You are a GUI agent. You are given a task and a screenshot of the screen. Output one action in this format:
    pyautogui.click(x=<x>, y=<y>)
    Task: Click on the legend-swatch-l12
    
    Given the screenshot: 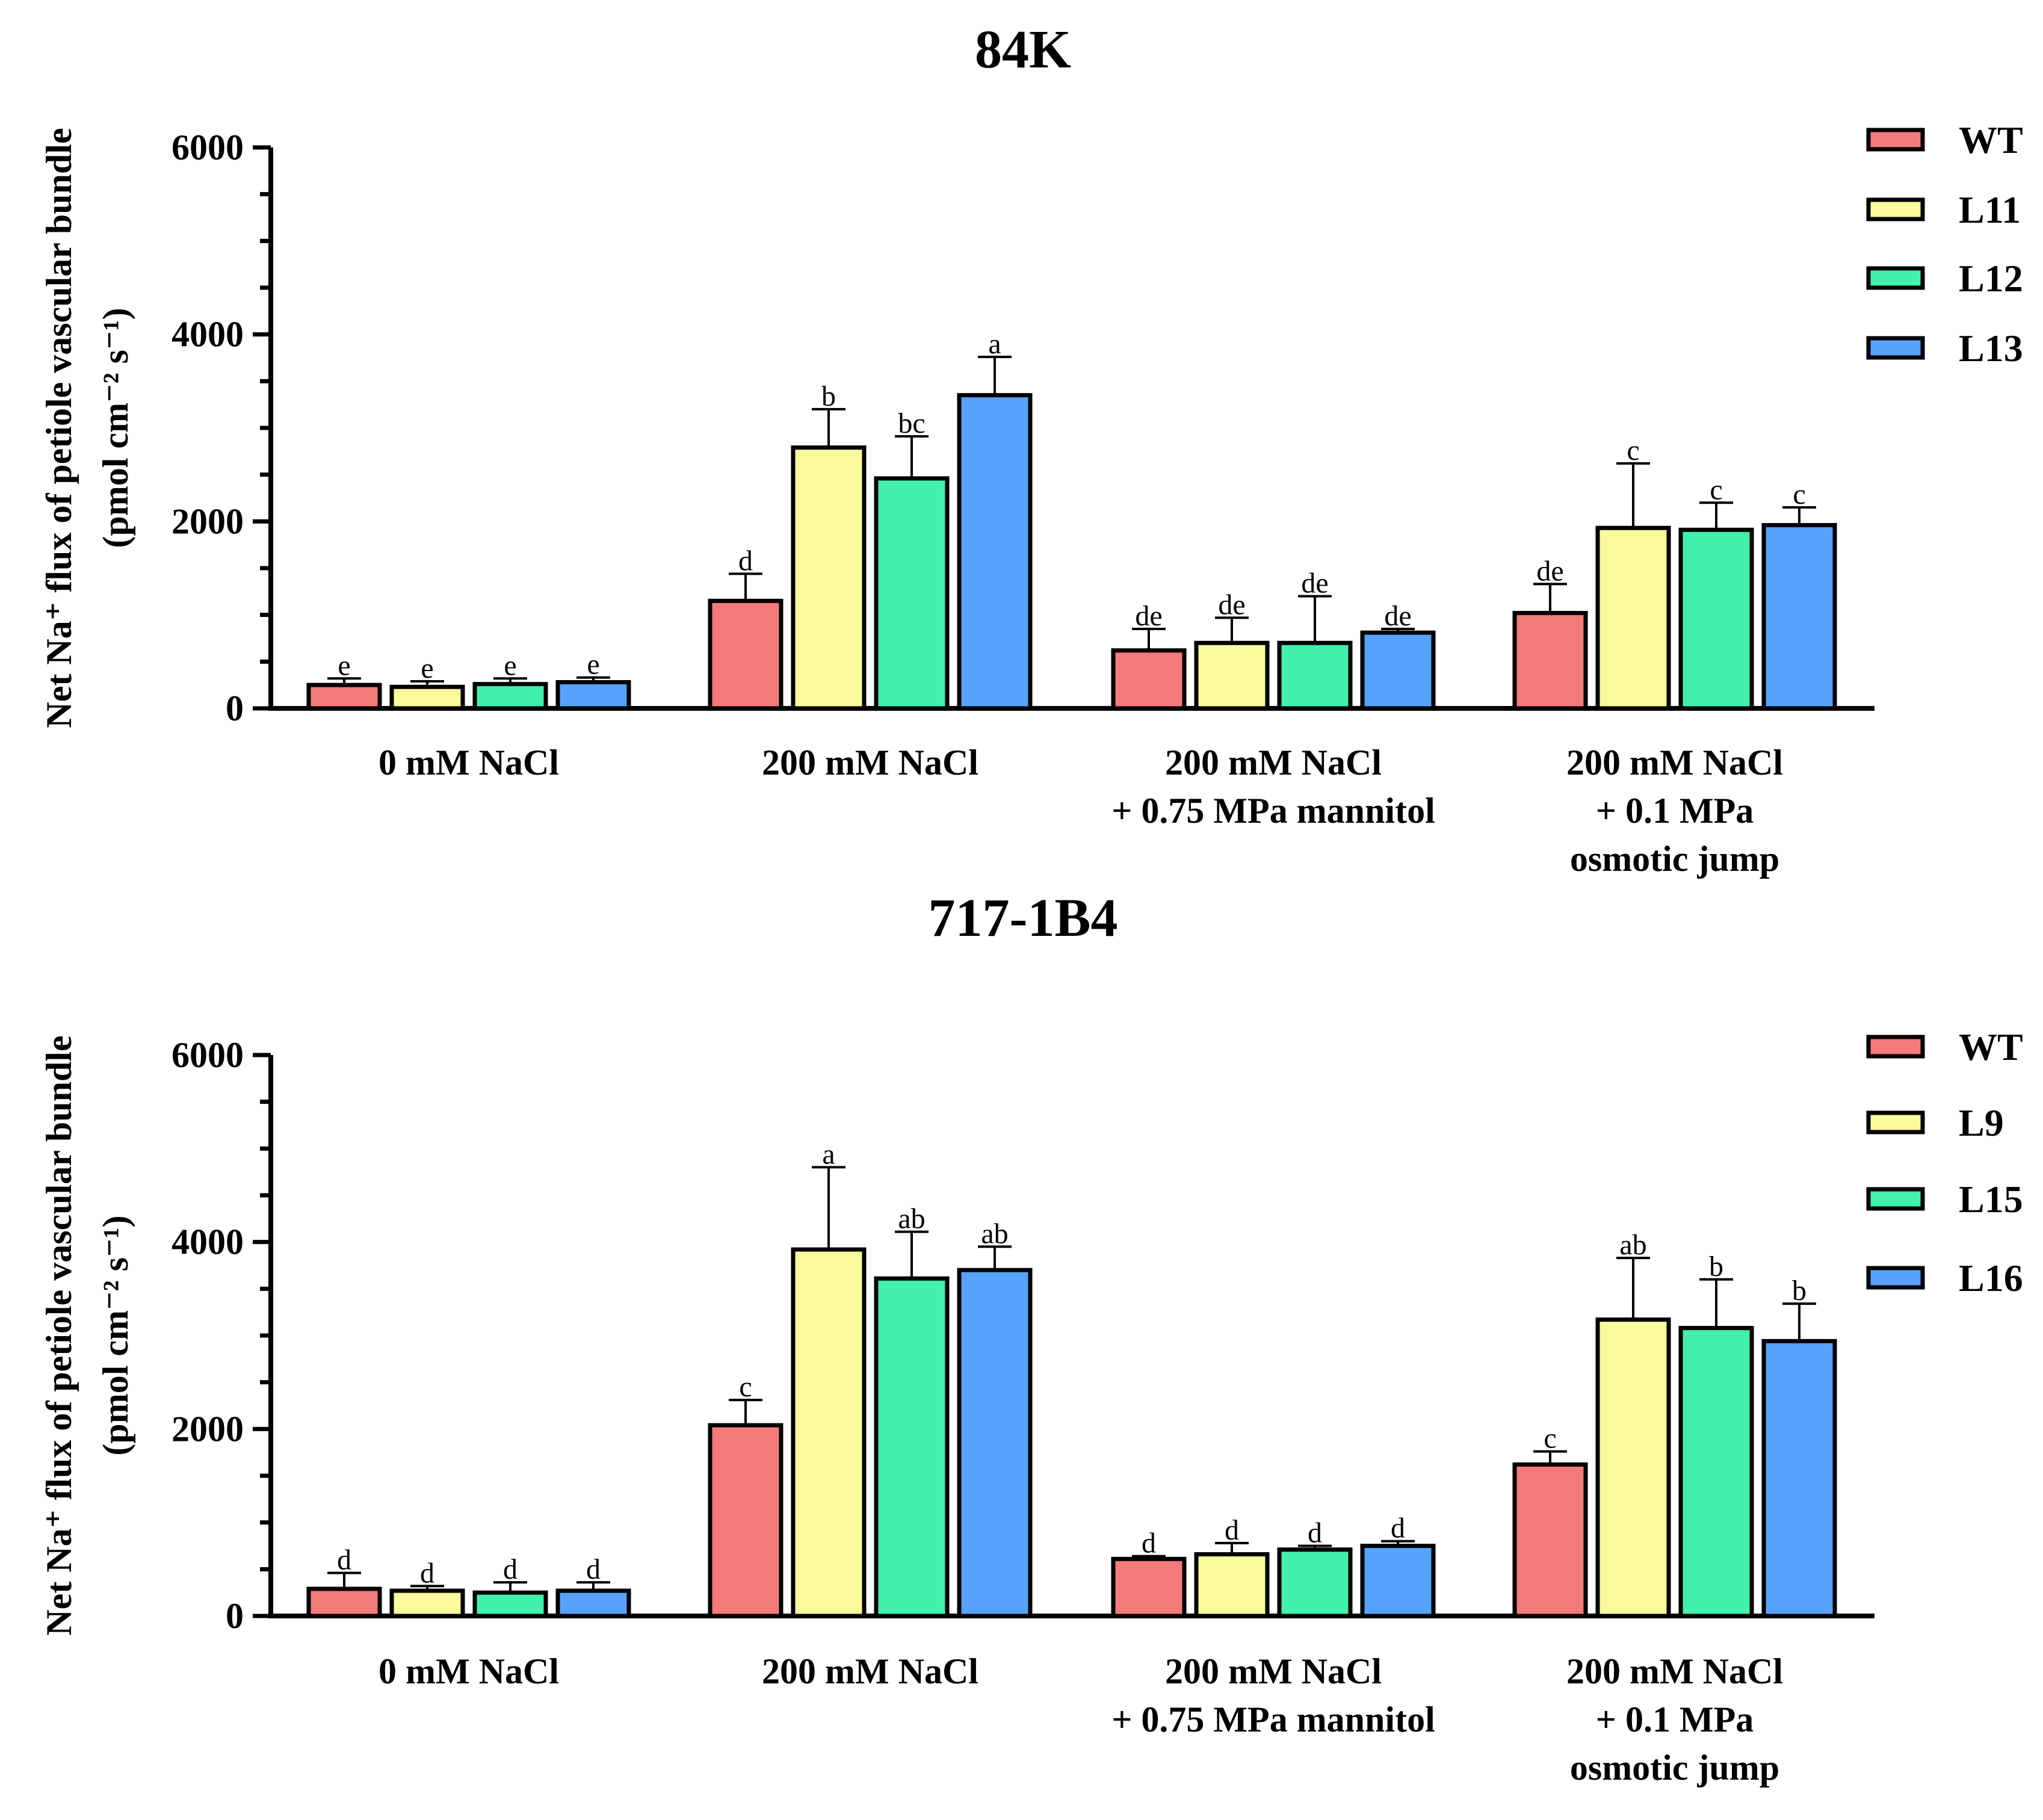 What is the action you would take?
    pyautogui.click(x=1895, y=278)
    